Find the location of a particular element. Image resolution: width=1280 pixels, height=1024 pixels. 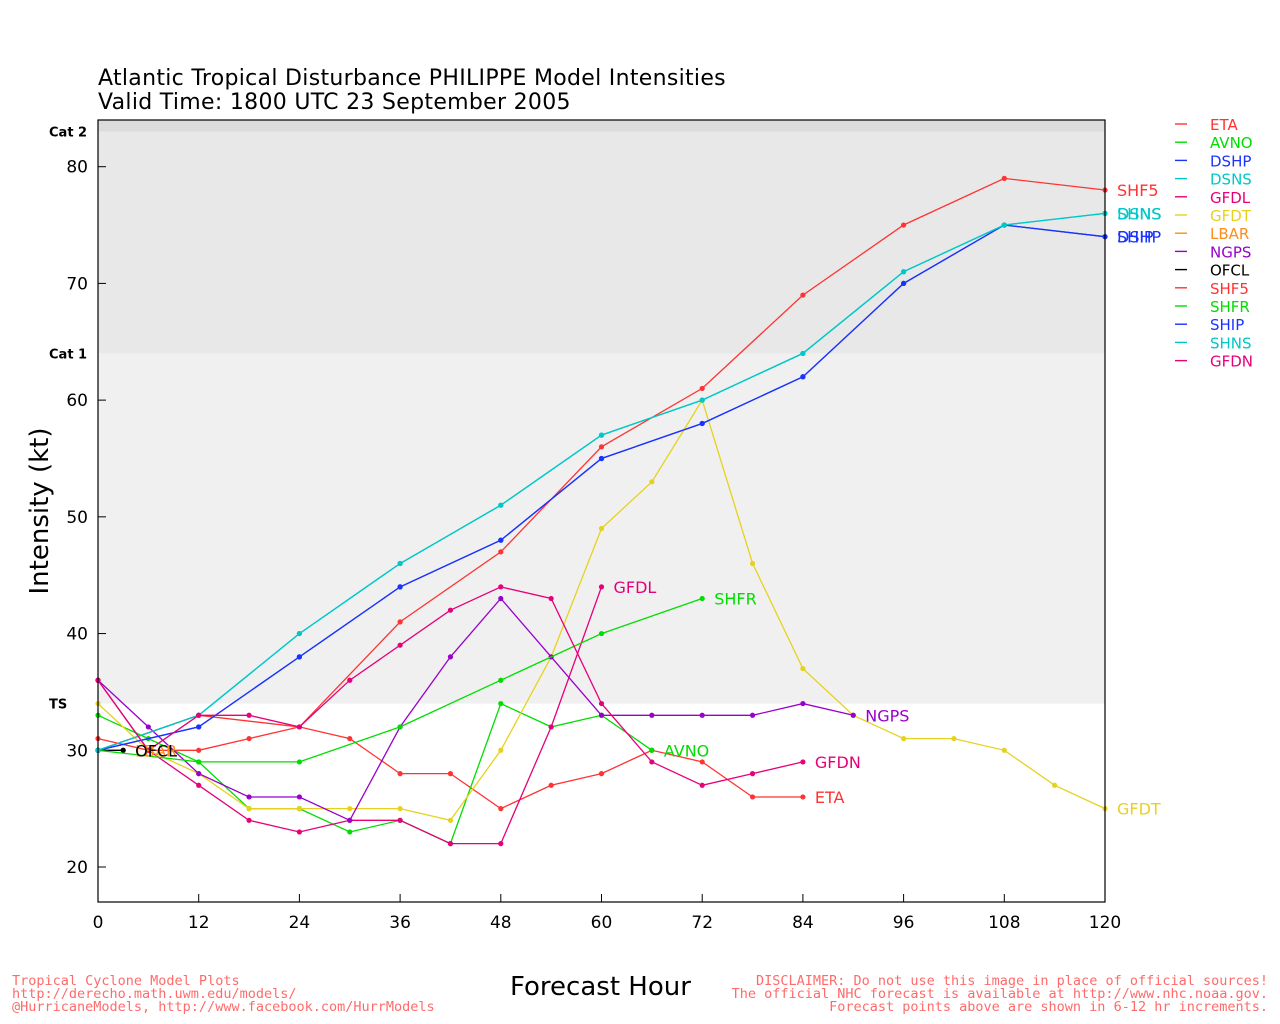

series-end-label: DSHP is located at coordinates (1139, 237).